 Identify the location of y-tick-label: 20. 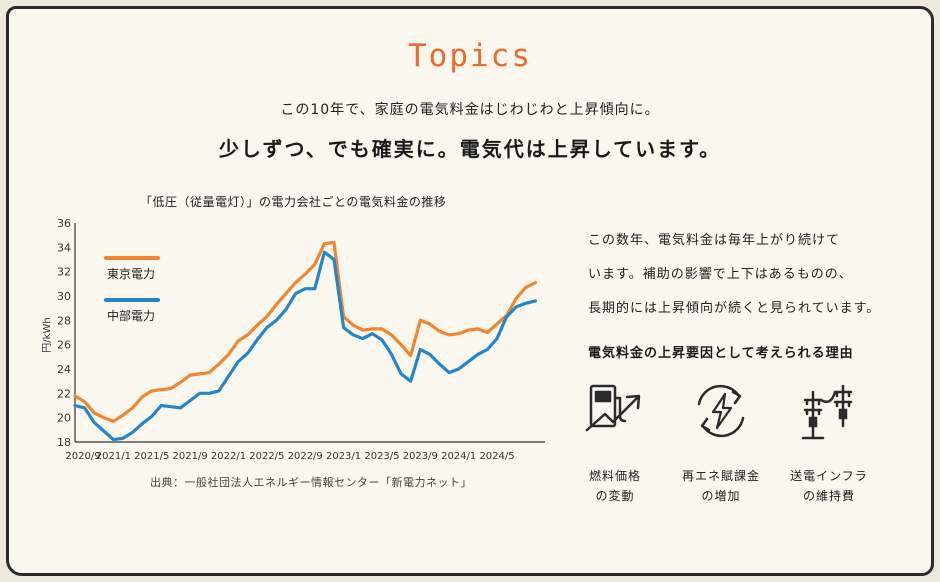
(64, 418).